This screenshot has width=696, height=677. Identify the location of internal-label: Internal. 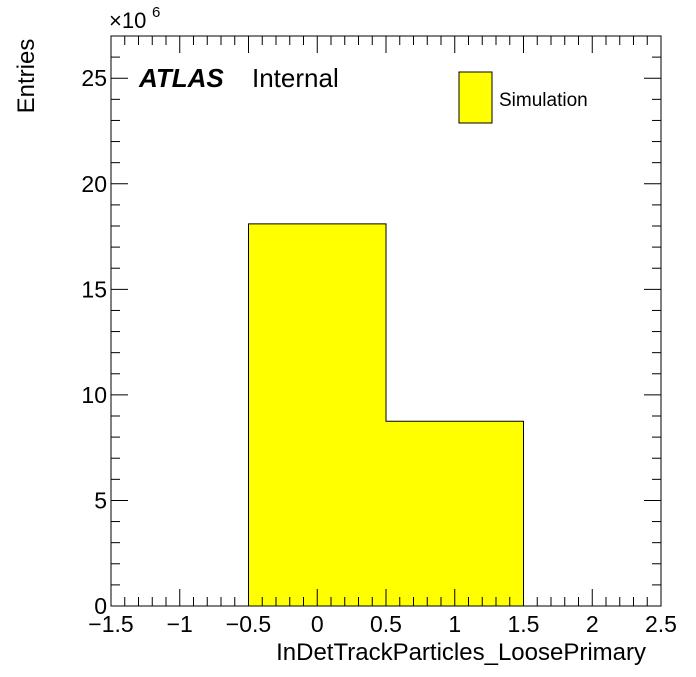
(295, 78).